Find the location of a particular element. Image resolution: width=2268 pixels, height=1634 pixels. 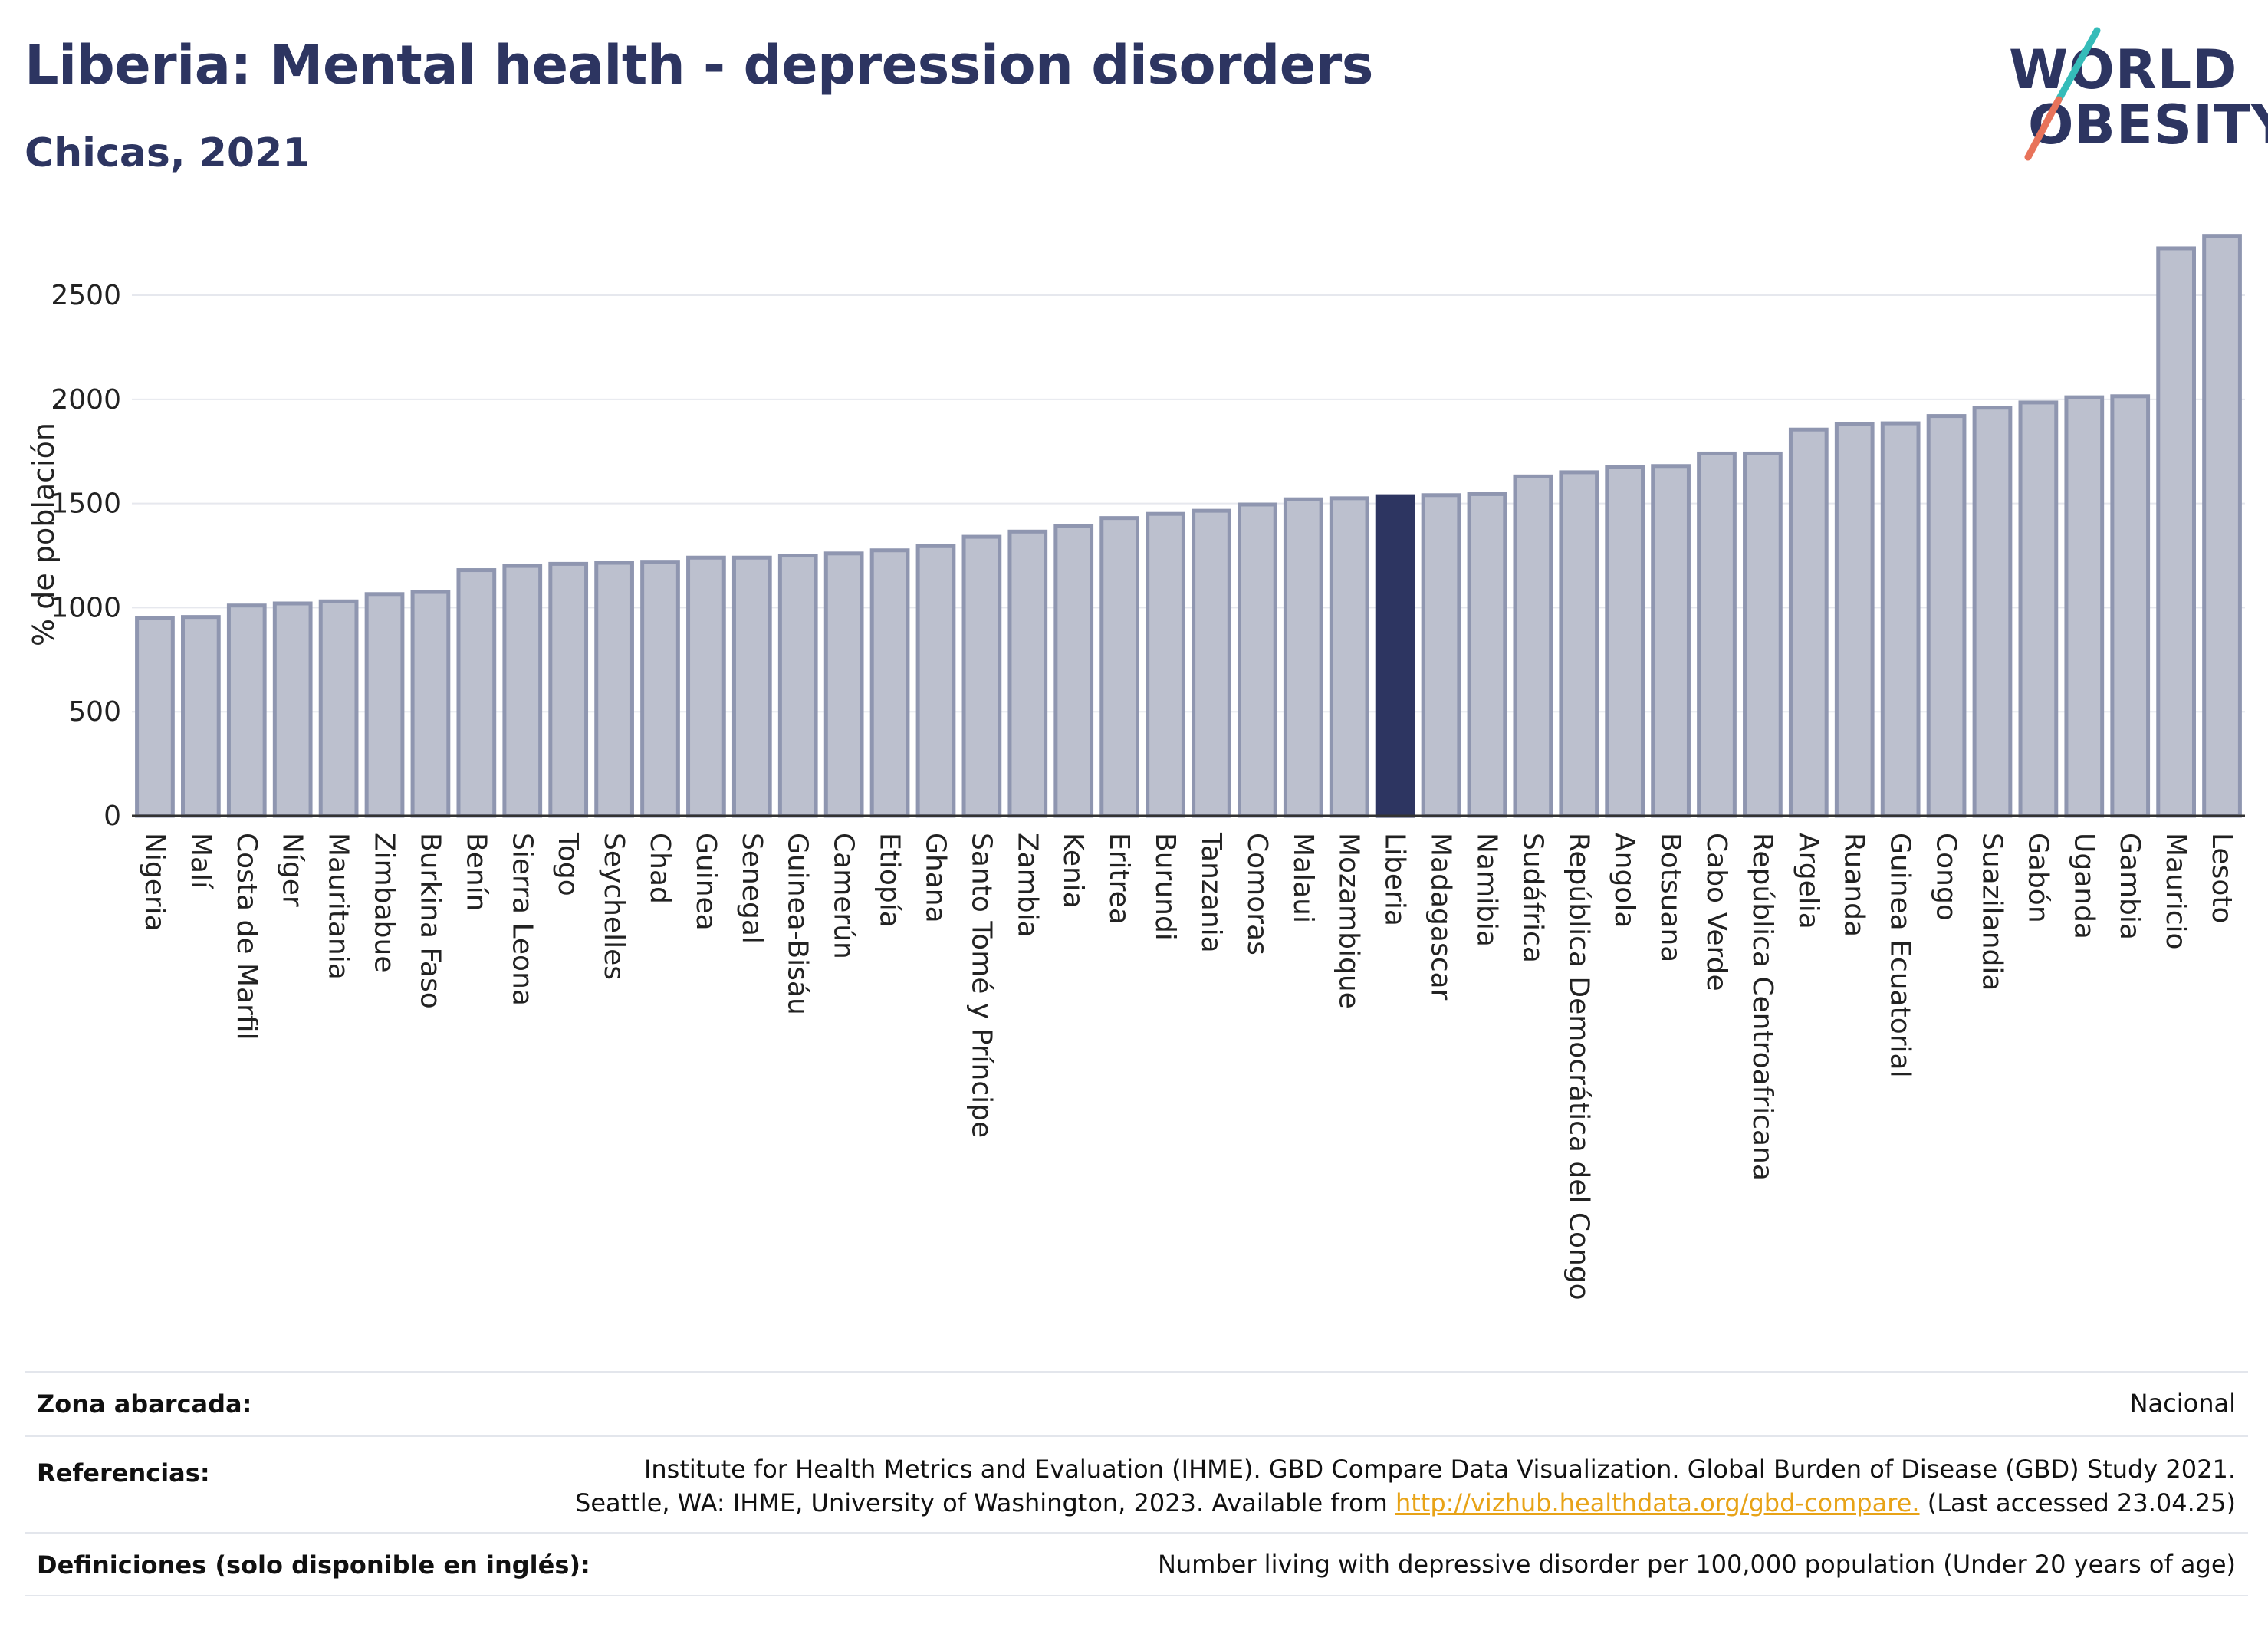

x-tick-label: Sudáfrica is located at coordinates (1532, 898).